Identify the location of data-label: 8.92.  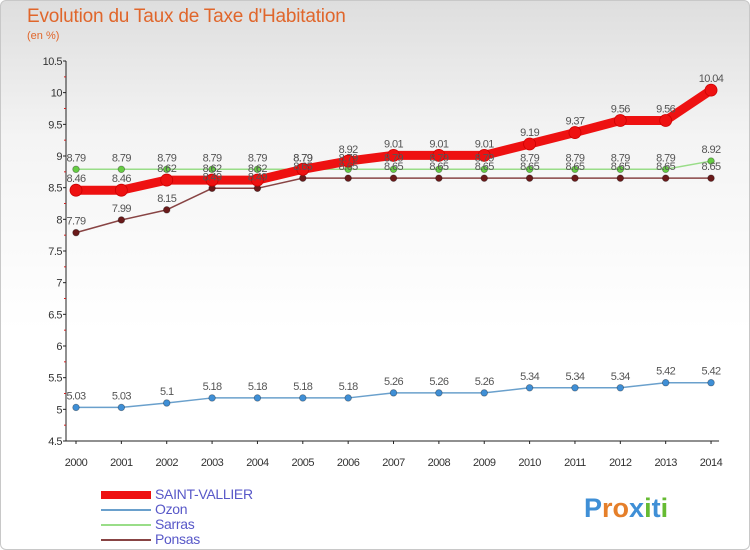
(711, 150).